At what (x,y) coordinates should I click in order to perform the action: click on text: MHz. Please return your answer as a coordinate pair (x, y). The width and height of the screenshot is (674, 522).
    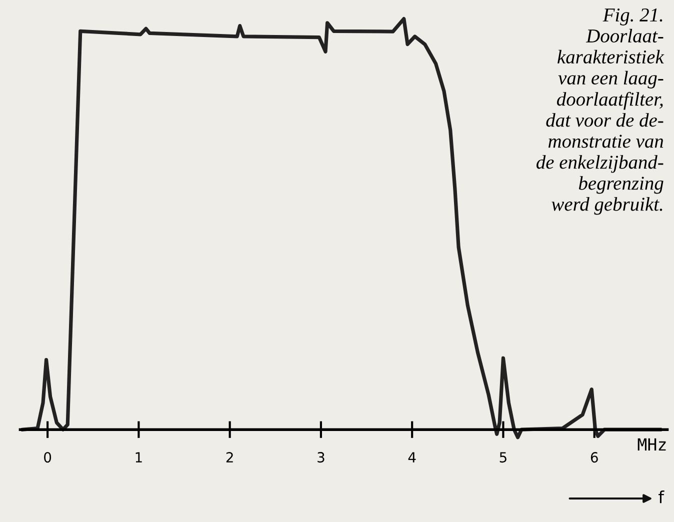
    Looking at the image, I should click on (652, 444).